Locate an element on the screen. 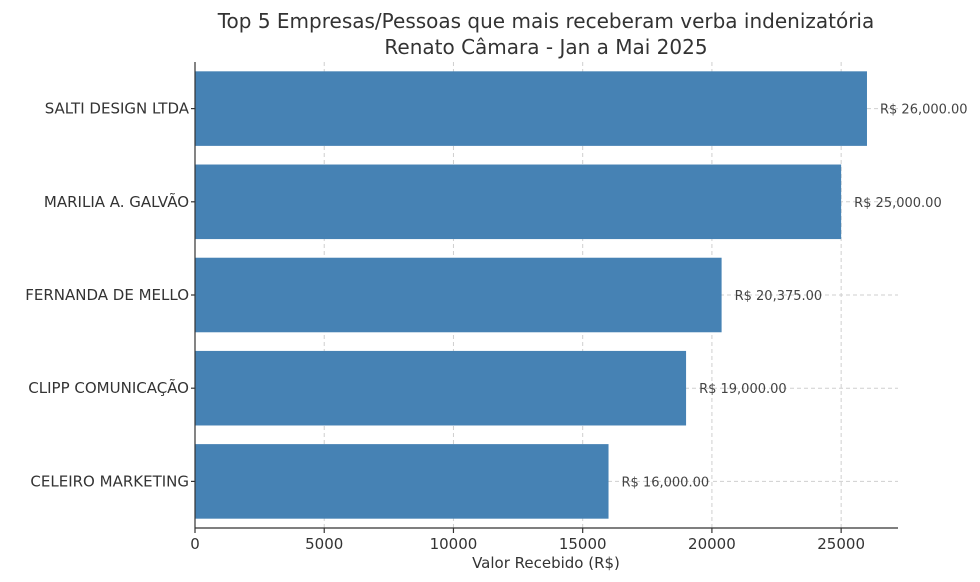  category-label: CELEIRO MARKETING is located at coordinates (109, 481).